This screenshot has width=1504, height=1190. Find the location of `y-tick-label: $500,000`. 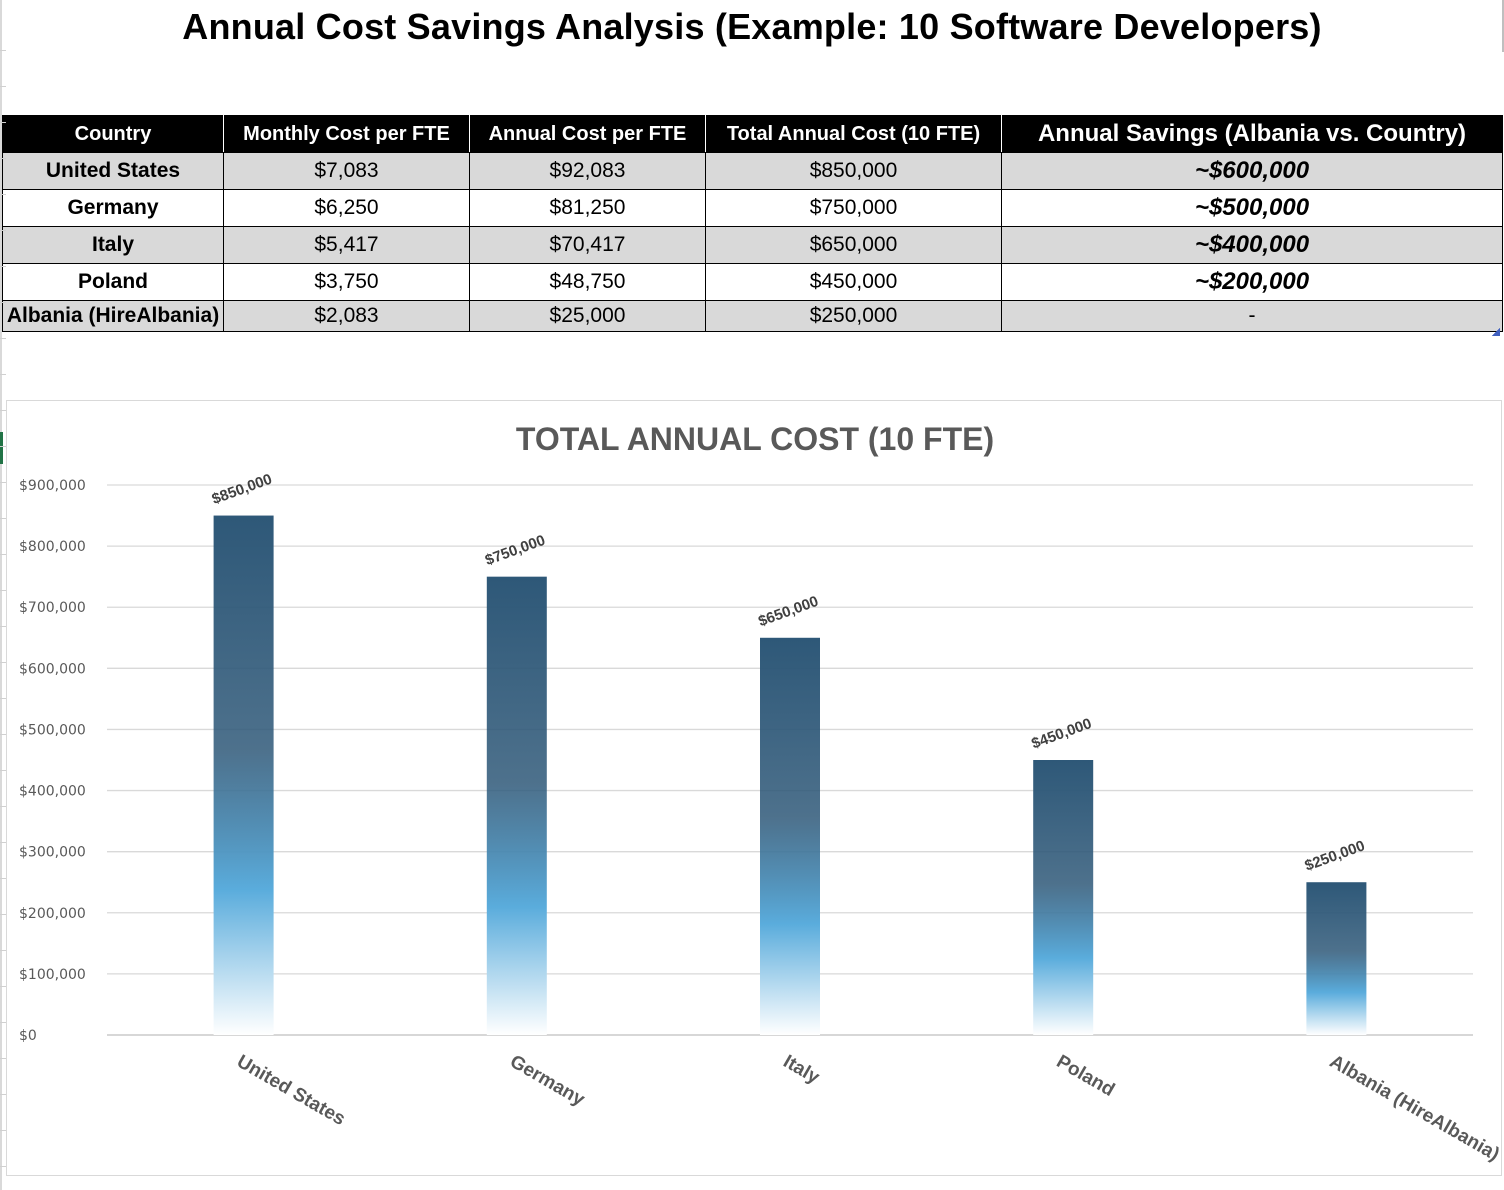

y-tick-label: $500,000 is located at coordinates (52, 730).